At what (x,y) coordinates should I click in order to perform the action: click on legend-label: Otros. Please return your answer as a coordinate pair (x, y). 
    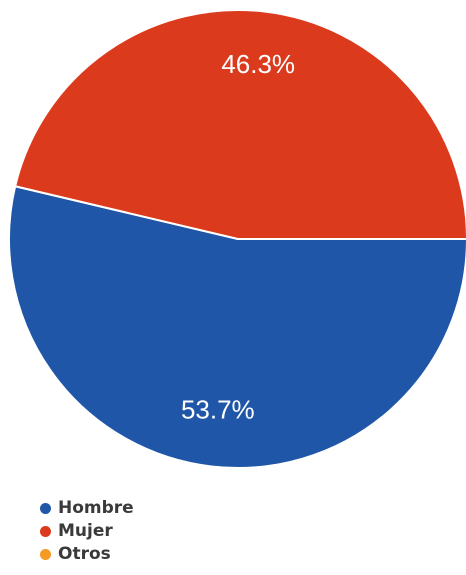
    Looking at the image, I should click on (84, 554).